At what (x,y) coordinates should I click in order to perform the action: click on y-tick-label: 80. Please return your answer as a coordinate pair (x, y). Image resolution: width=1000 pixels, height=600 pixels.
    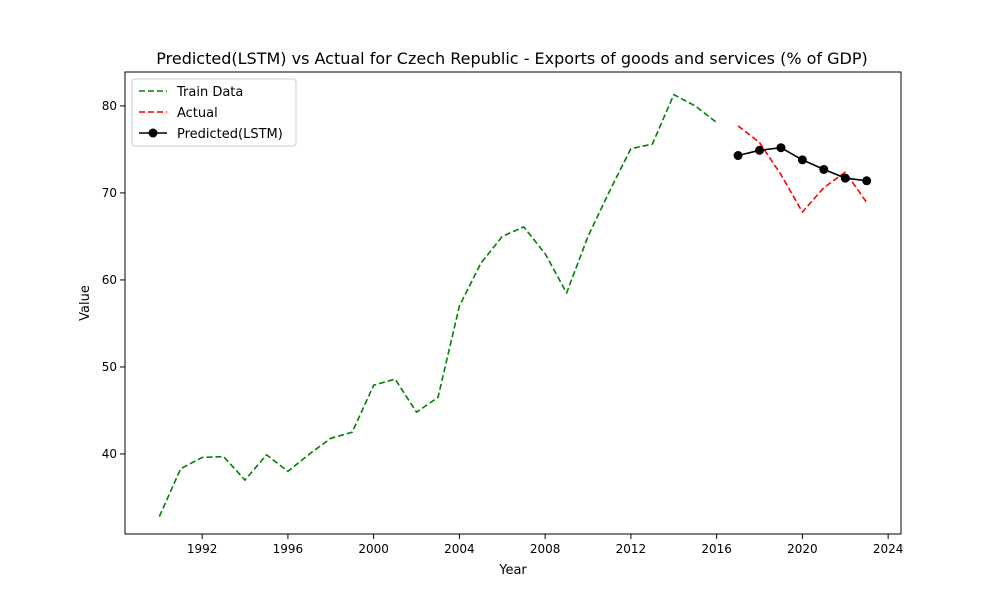
    Looking at the image, I should click on (109, 106).